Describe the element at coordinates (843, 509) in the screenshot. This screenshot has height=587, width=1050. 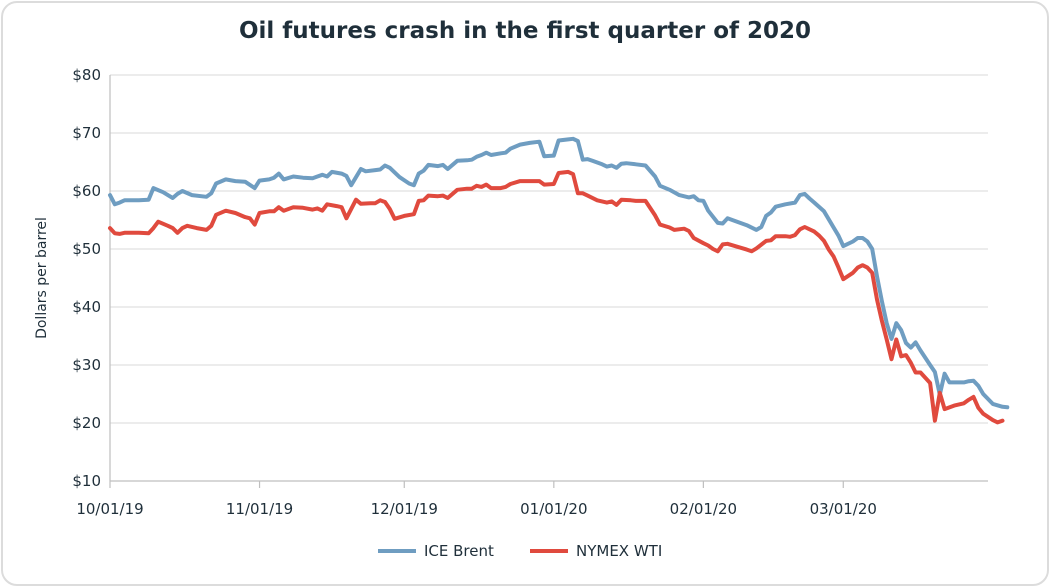
I see `x-tick-label: 03/01/20` at that location.